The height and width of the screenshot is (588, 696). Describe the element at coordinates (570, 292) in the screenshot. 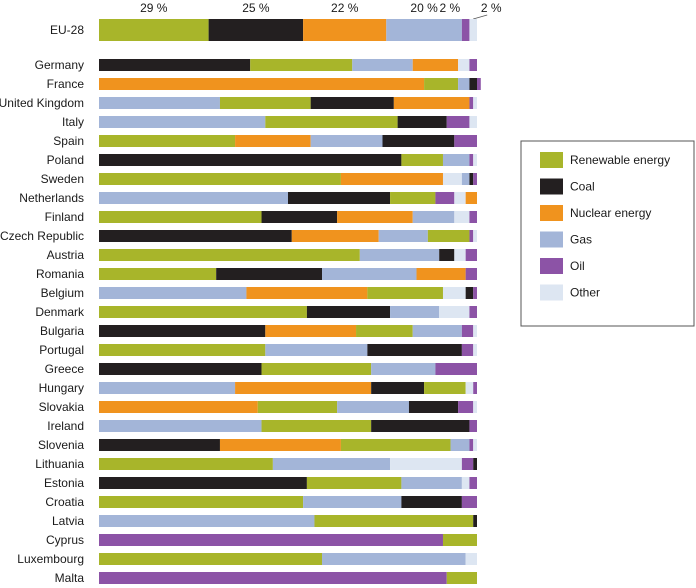

I see `legend-item-other: Other` at that location.